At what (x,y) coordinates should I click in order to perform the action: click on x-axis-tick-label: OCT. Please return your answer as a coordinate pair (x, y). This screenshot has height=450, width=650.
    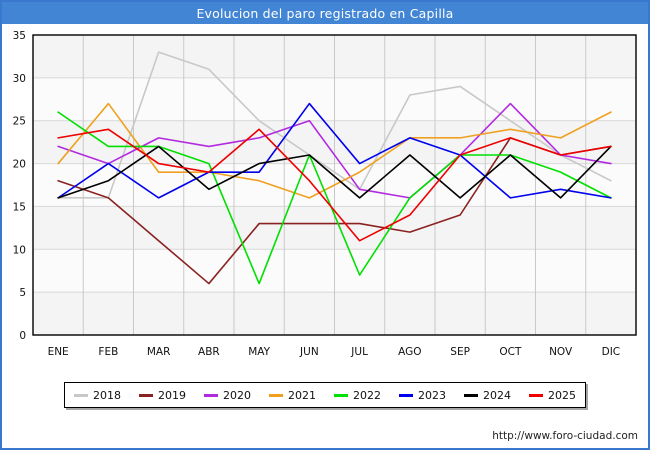
    Looking at the image, I should click on (510, 352).